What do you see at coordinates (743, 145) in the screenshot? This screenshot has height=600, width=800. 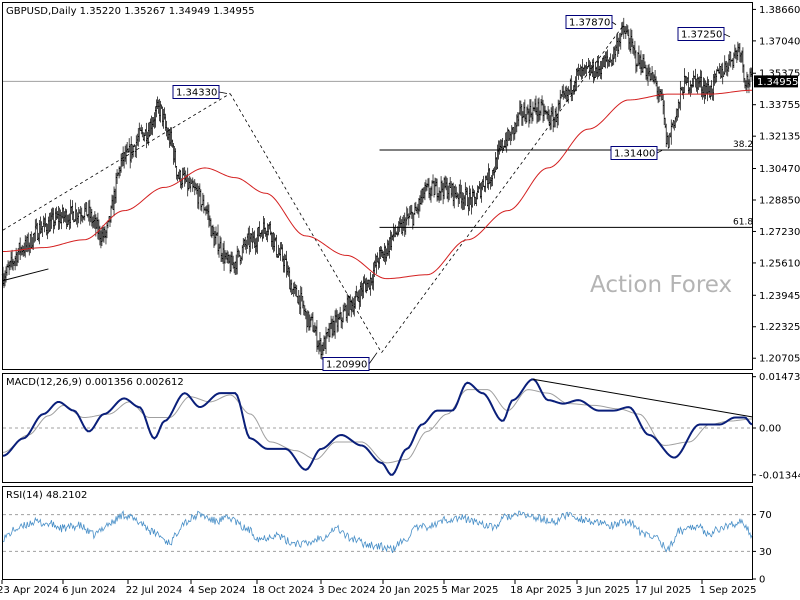 I see `fib-level-label: 38.2` at bounding box center [743, 145].